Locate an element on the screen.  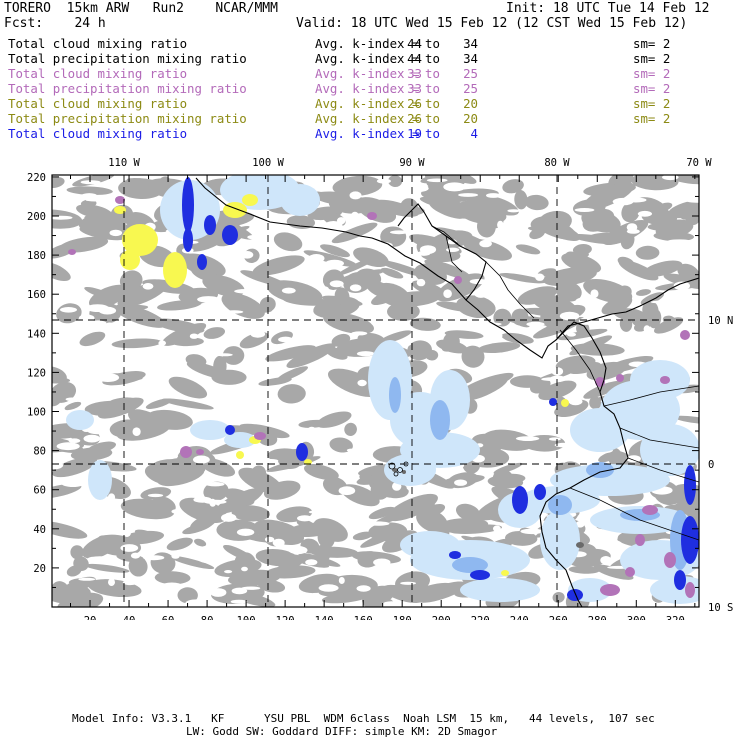
legend-field-name: Total cloud mixing ratio is located at coordinates (98, 133).